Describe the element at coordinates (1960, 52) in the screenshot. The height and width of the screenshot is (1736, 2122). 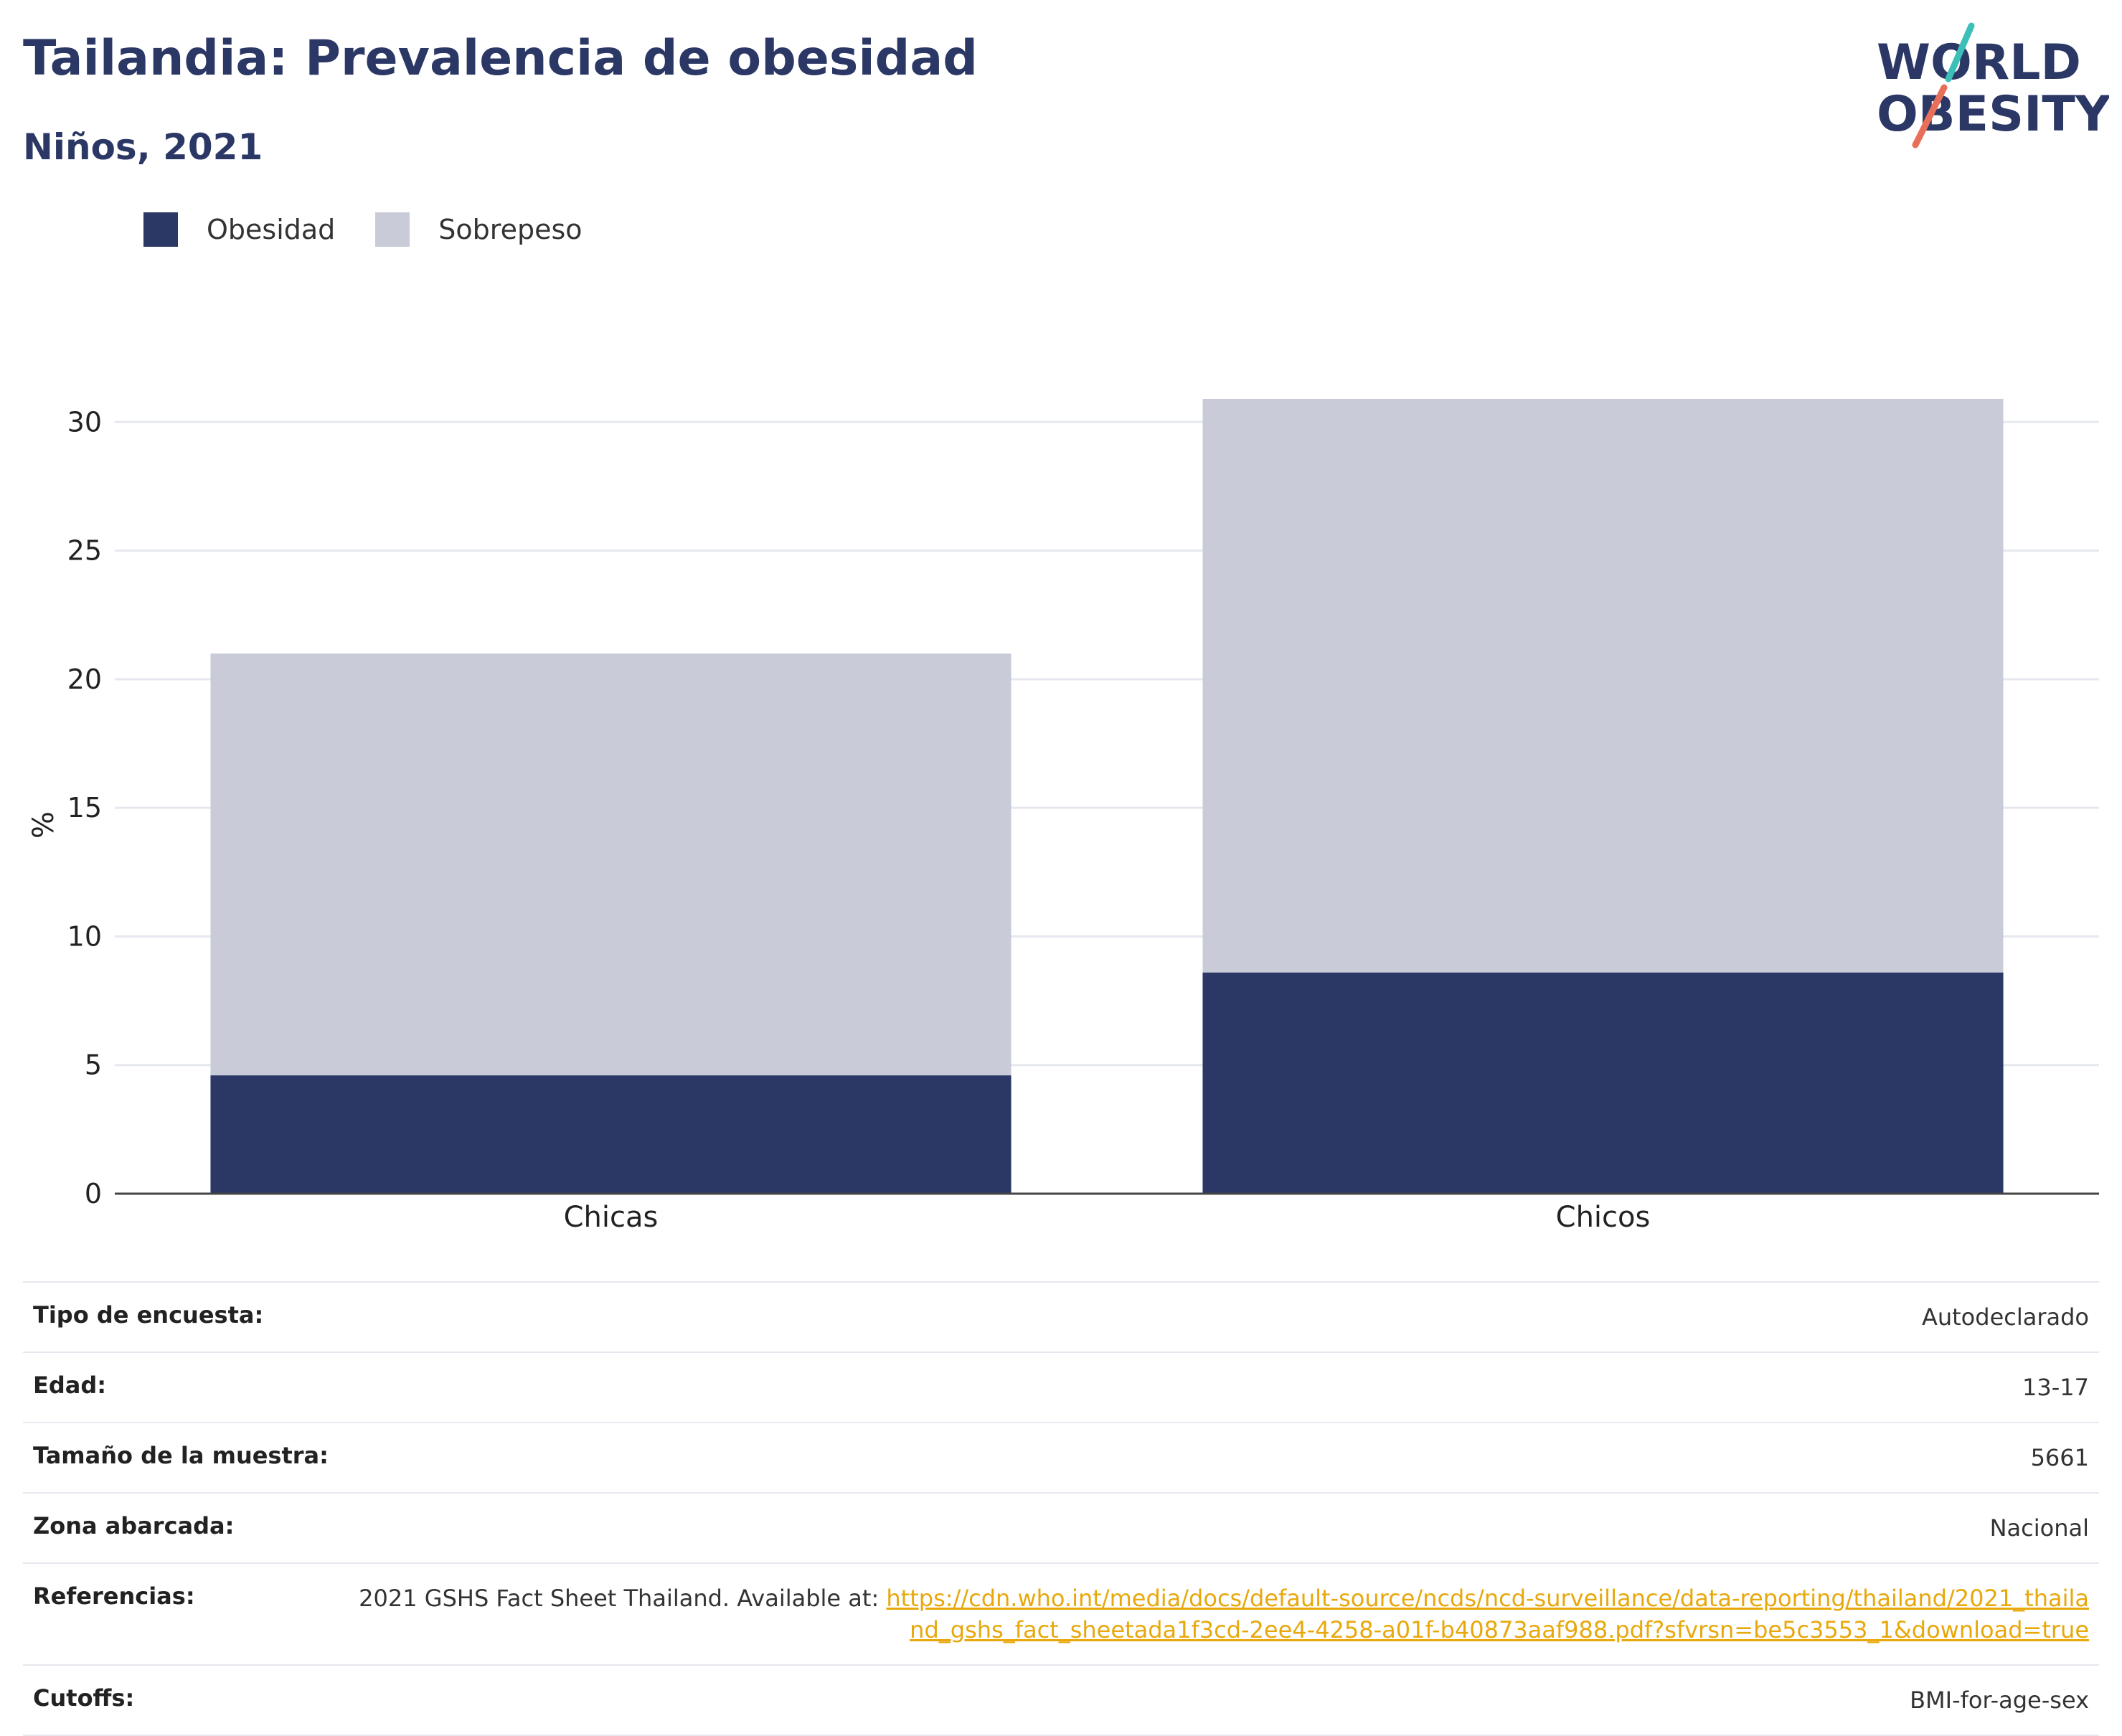
I see `logo-slash-top` at that location.